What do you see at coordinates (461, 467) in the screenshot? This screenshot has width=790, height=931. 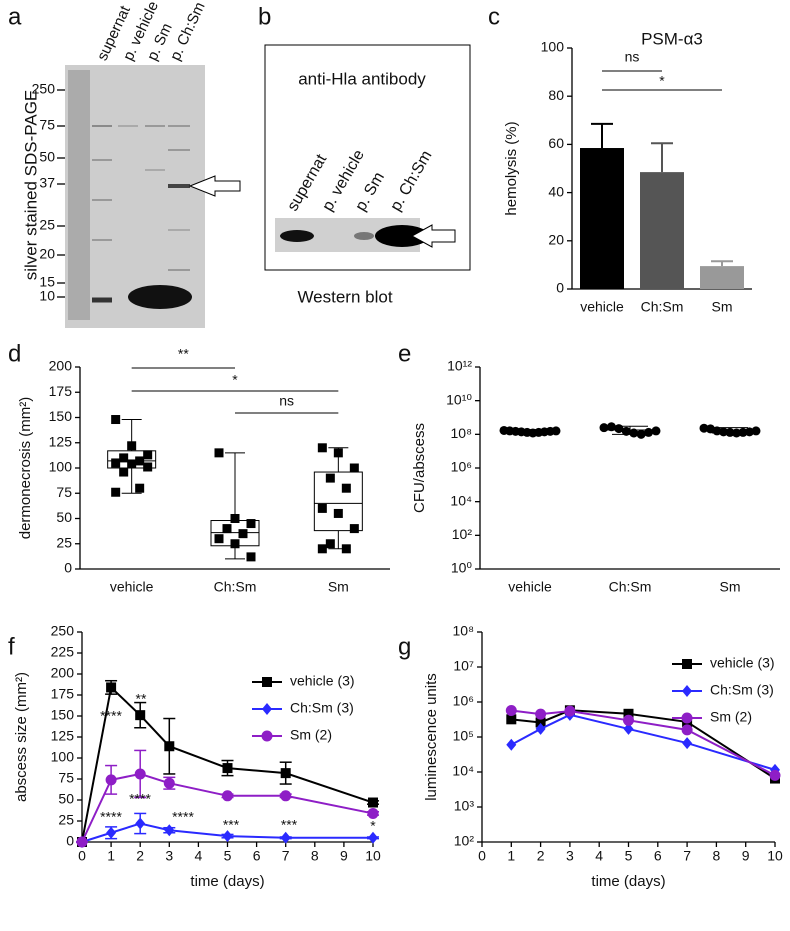 I see `y-tick-label: 10⁶` at bounding box center [461, 467].